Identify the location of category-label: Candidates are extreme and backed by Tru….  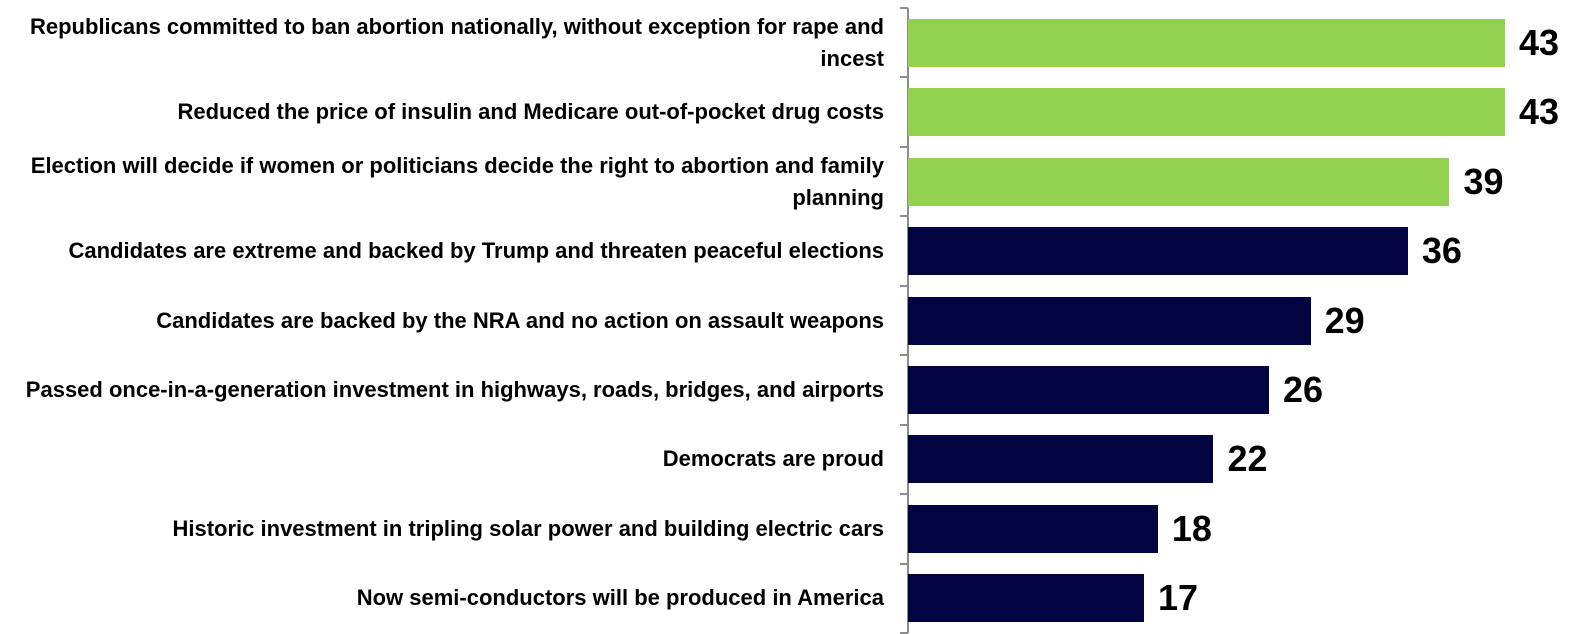
(476, 251).